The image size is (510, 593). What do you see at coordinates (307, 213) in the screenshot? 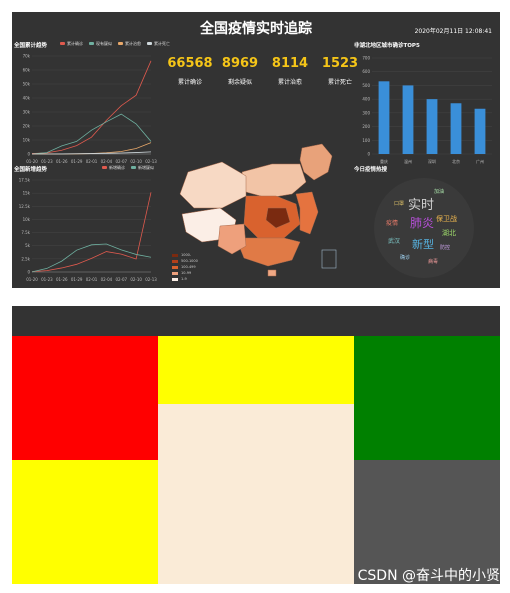
I see `map-region-east` at bounding box center [307, 213].